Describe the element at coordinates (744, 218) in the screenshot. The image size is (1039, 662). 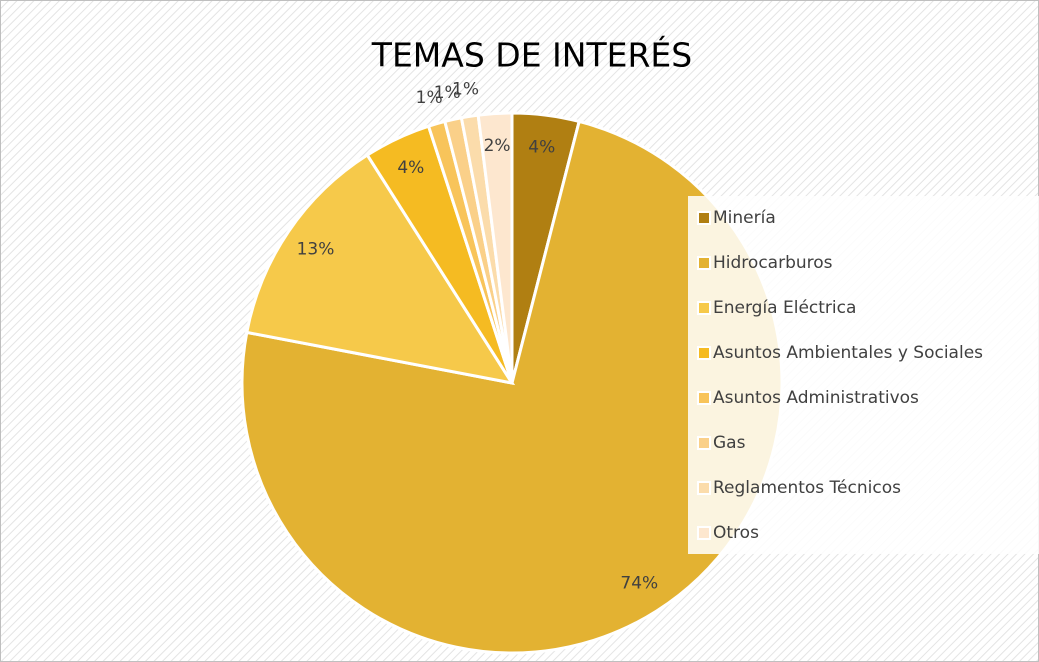
I see `legend-label: Minería` at that location.